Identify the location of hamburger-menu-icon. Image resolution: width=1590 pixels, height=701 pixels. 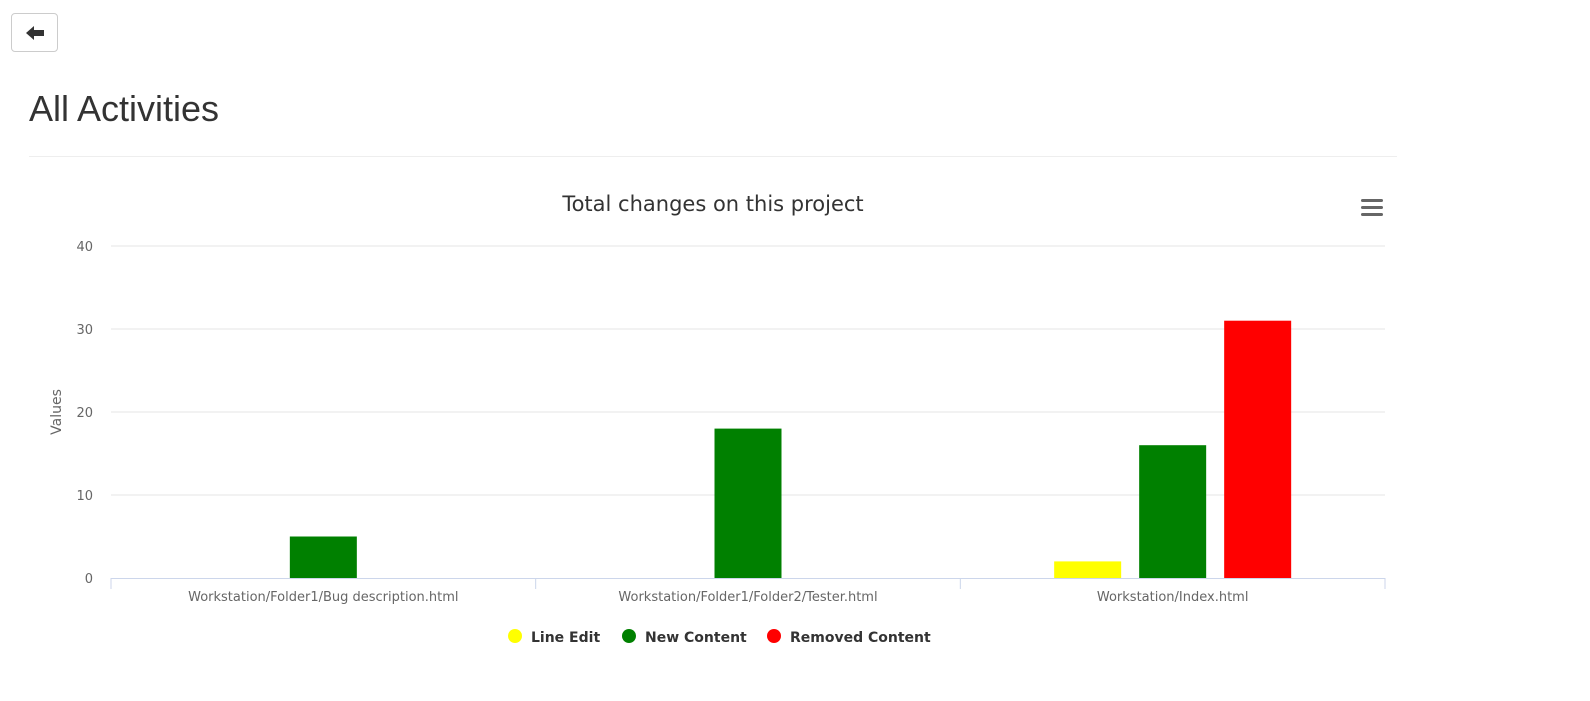
(1372, 207).